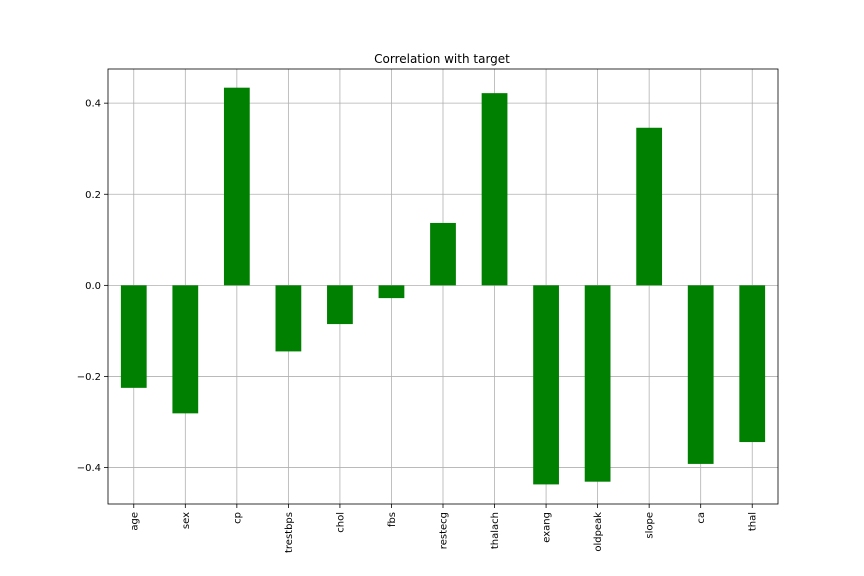  Describe the element at coordinates (93, 195) in the screenshot. I see `y-tick-label: 0.2` at that location.